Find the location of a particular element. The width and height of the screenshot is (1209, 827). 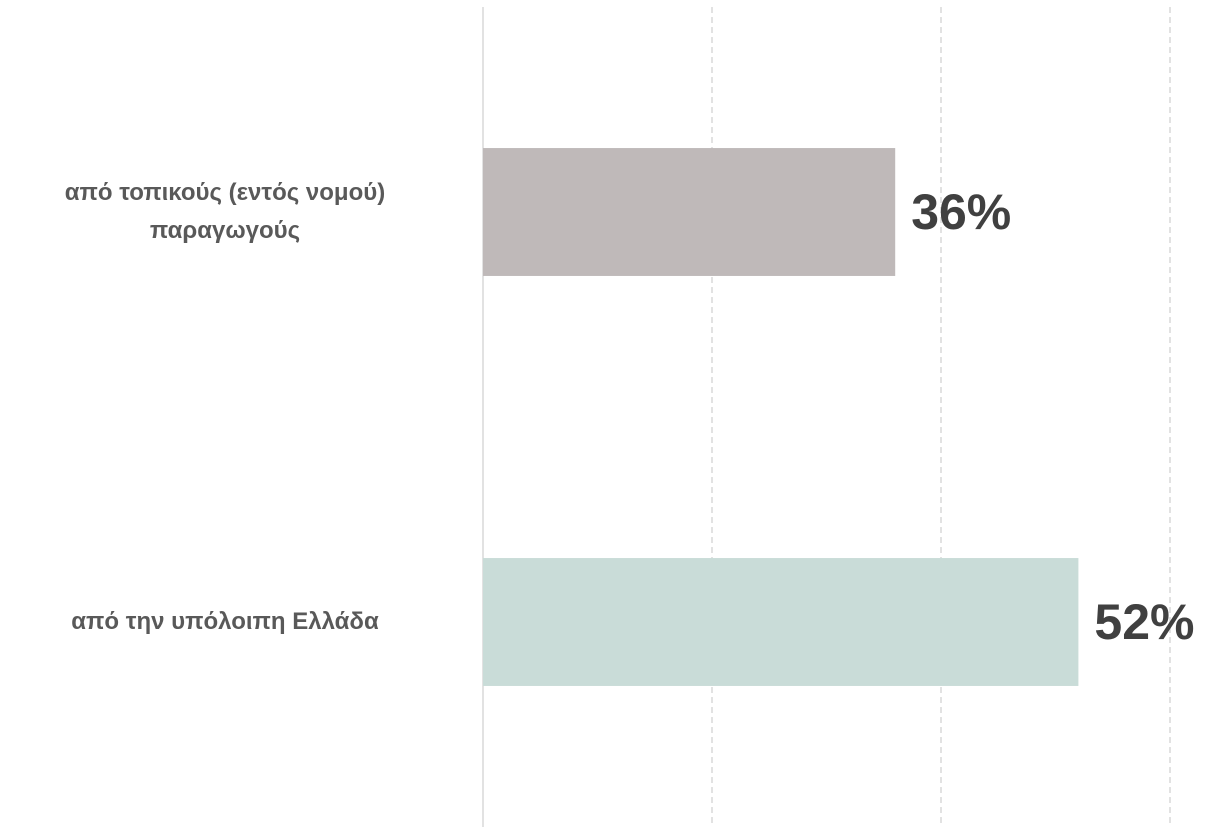

category-label: από την υπόλοιπη Ελλάδα is located at coordinates (225, 621).